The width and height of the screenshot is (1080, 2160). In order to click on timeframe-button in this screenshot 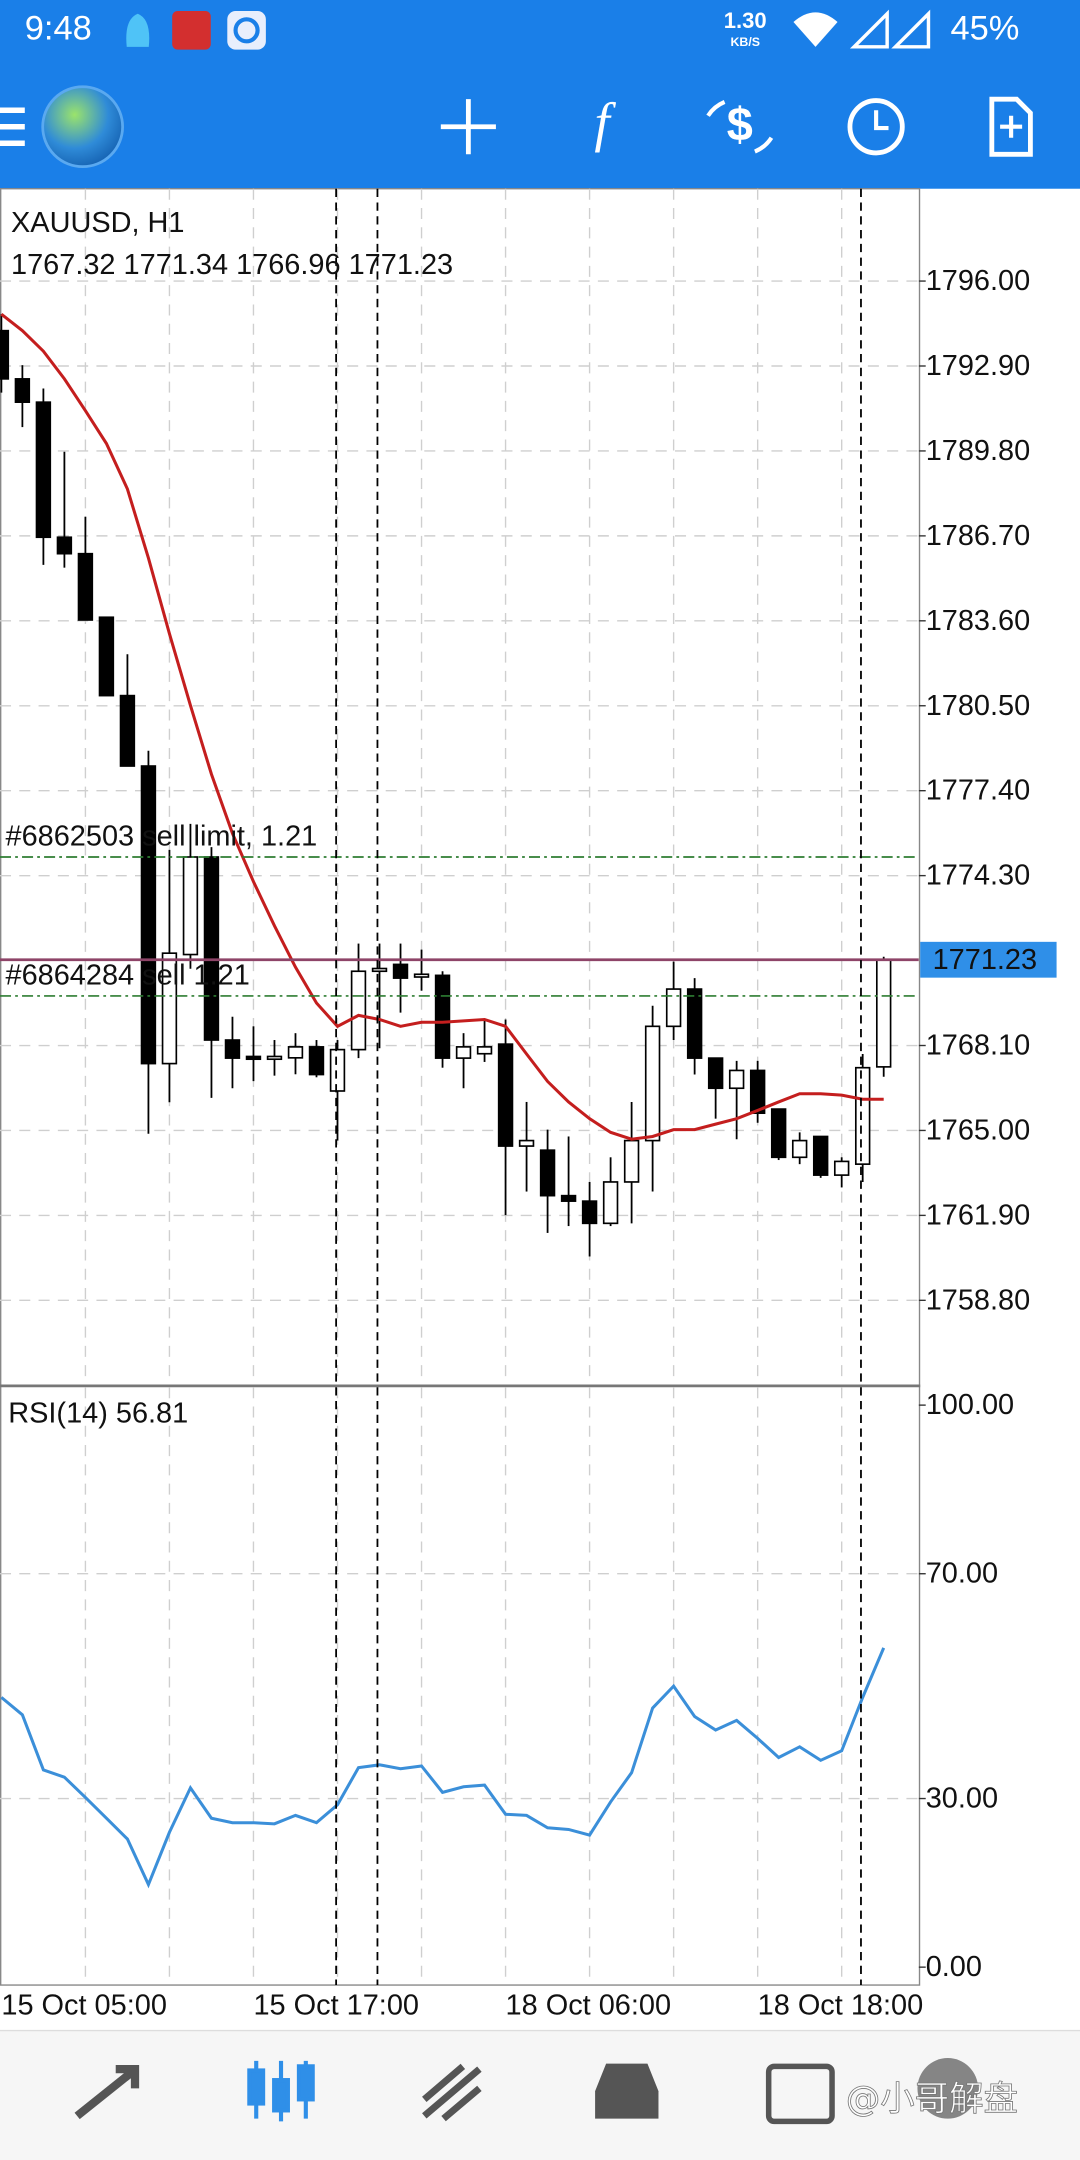, I will do `click(876, 127)`.